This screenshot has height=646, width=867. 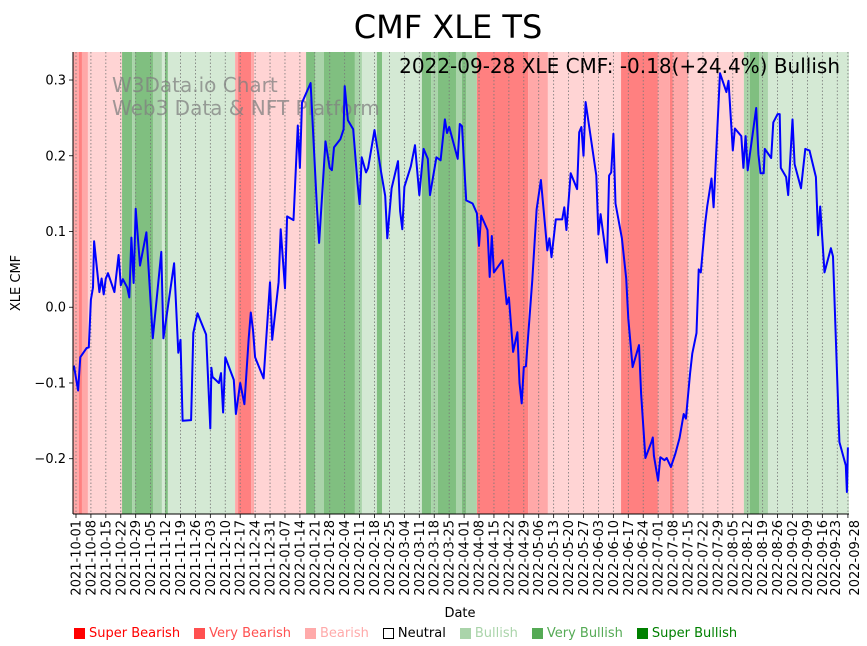 I want to click on x-tick-label: 2022-06-24, so click(x=644, y=558).